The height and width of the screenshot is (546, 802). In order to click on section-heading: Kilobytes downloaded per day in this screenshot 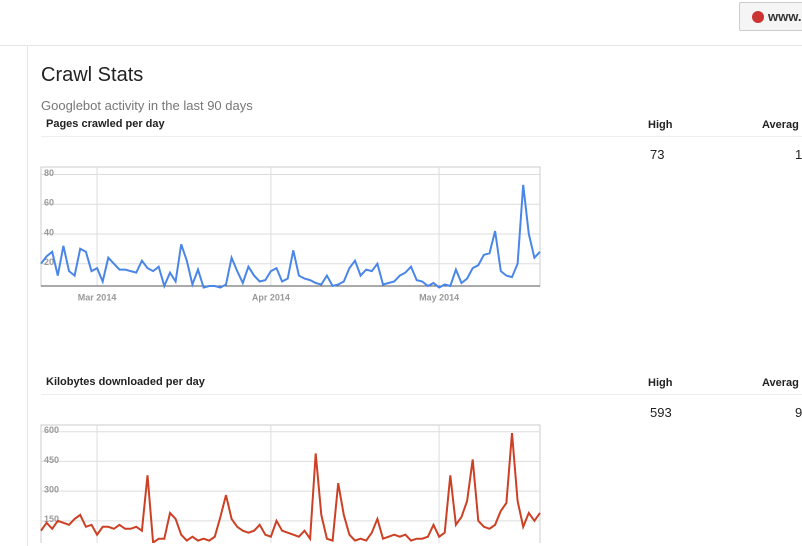, I will do `click(125, 382)`.